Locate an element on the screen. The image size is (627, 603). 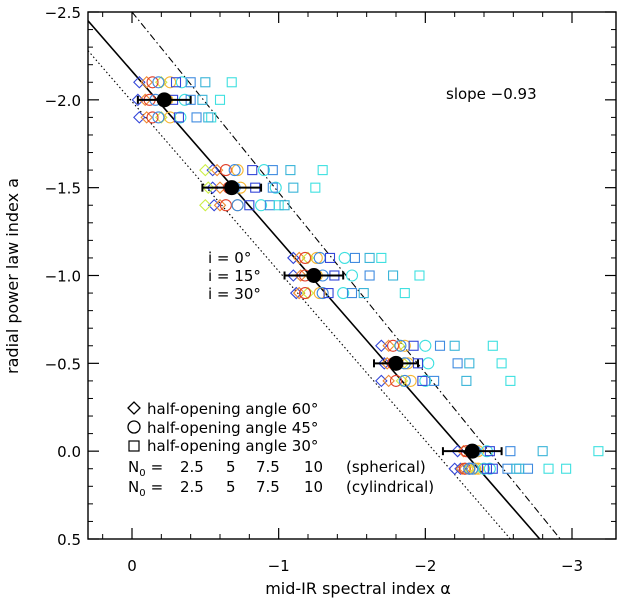
inclination-label-15: i = 15° is located at coordinates (234, 276).